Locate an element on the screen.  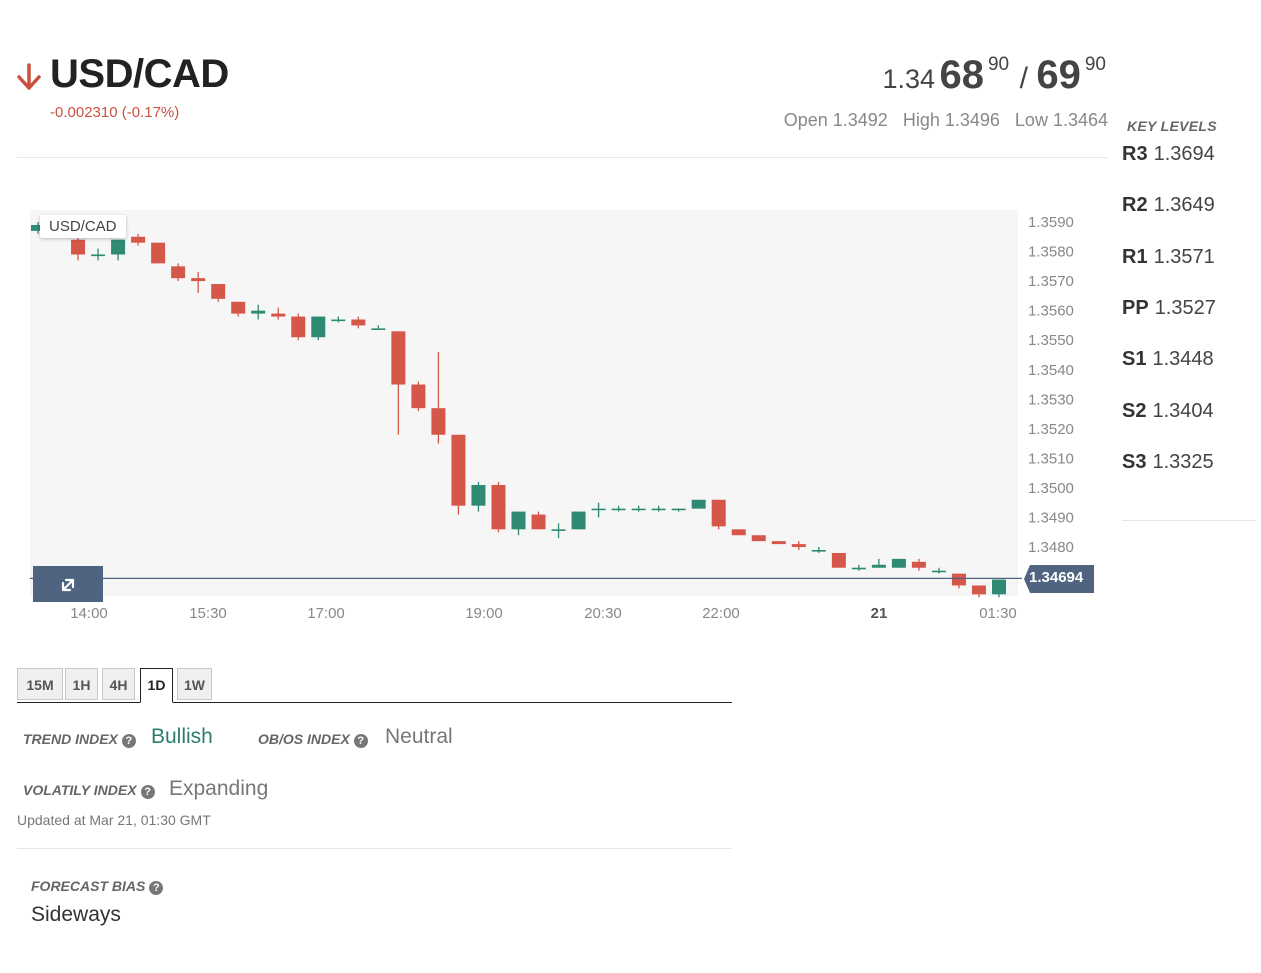
key-level-s3: S3 1.3325 is located at coordinates (1168, 462).